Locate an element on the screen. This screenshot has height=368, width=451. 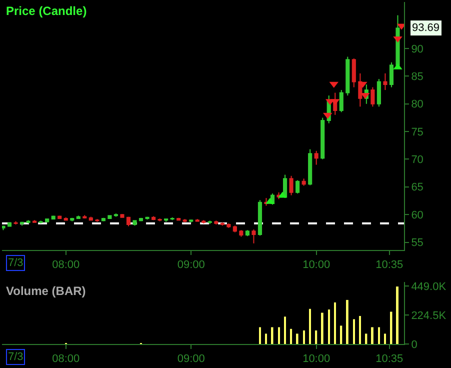
chart-title: Price (Candle) is located at coordinates (46, 11).